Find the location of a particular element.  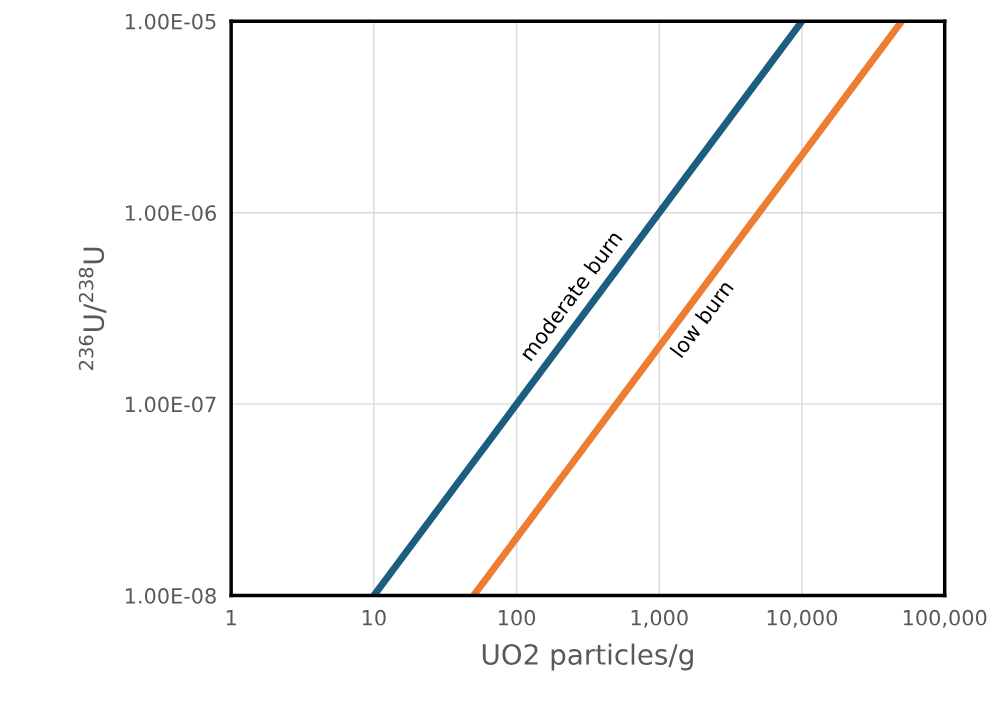

x-axis-title: UO2 particles/g is located at coordinates (587, 657).